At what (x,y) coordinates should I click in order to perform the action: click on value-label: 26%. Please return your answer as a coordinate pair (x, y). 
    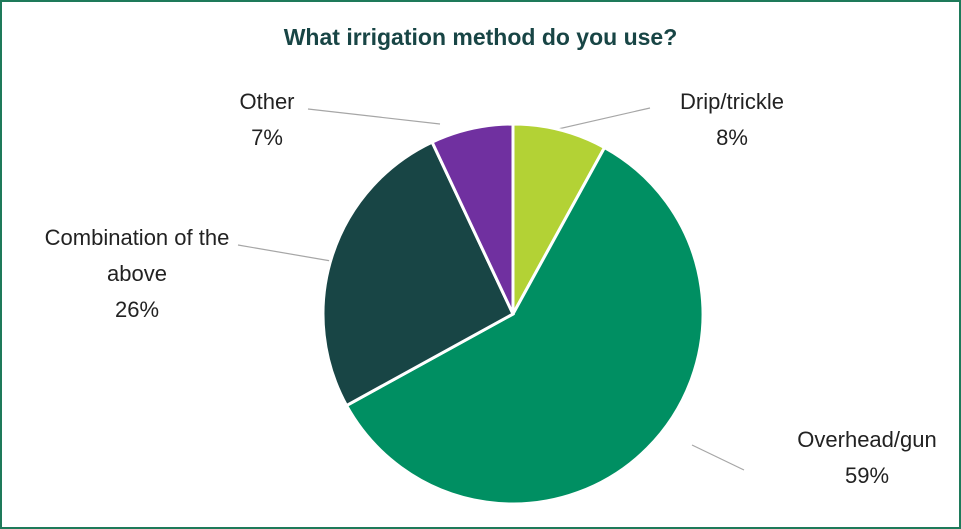
    Looking at the image, I should click on (137, 309).